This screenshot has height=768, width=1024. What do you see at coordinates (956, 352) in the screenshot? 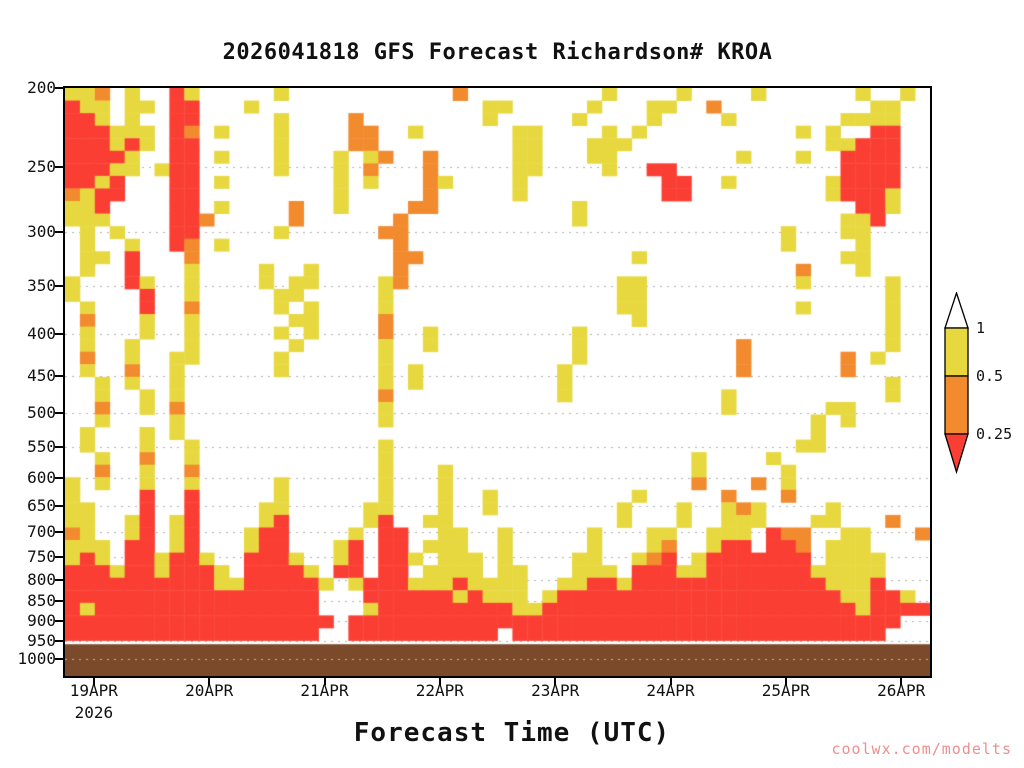
I see `colorbar-segment-0.5-1` at bounding box center [956, 352].